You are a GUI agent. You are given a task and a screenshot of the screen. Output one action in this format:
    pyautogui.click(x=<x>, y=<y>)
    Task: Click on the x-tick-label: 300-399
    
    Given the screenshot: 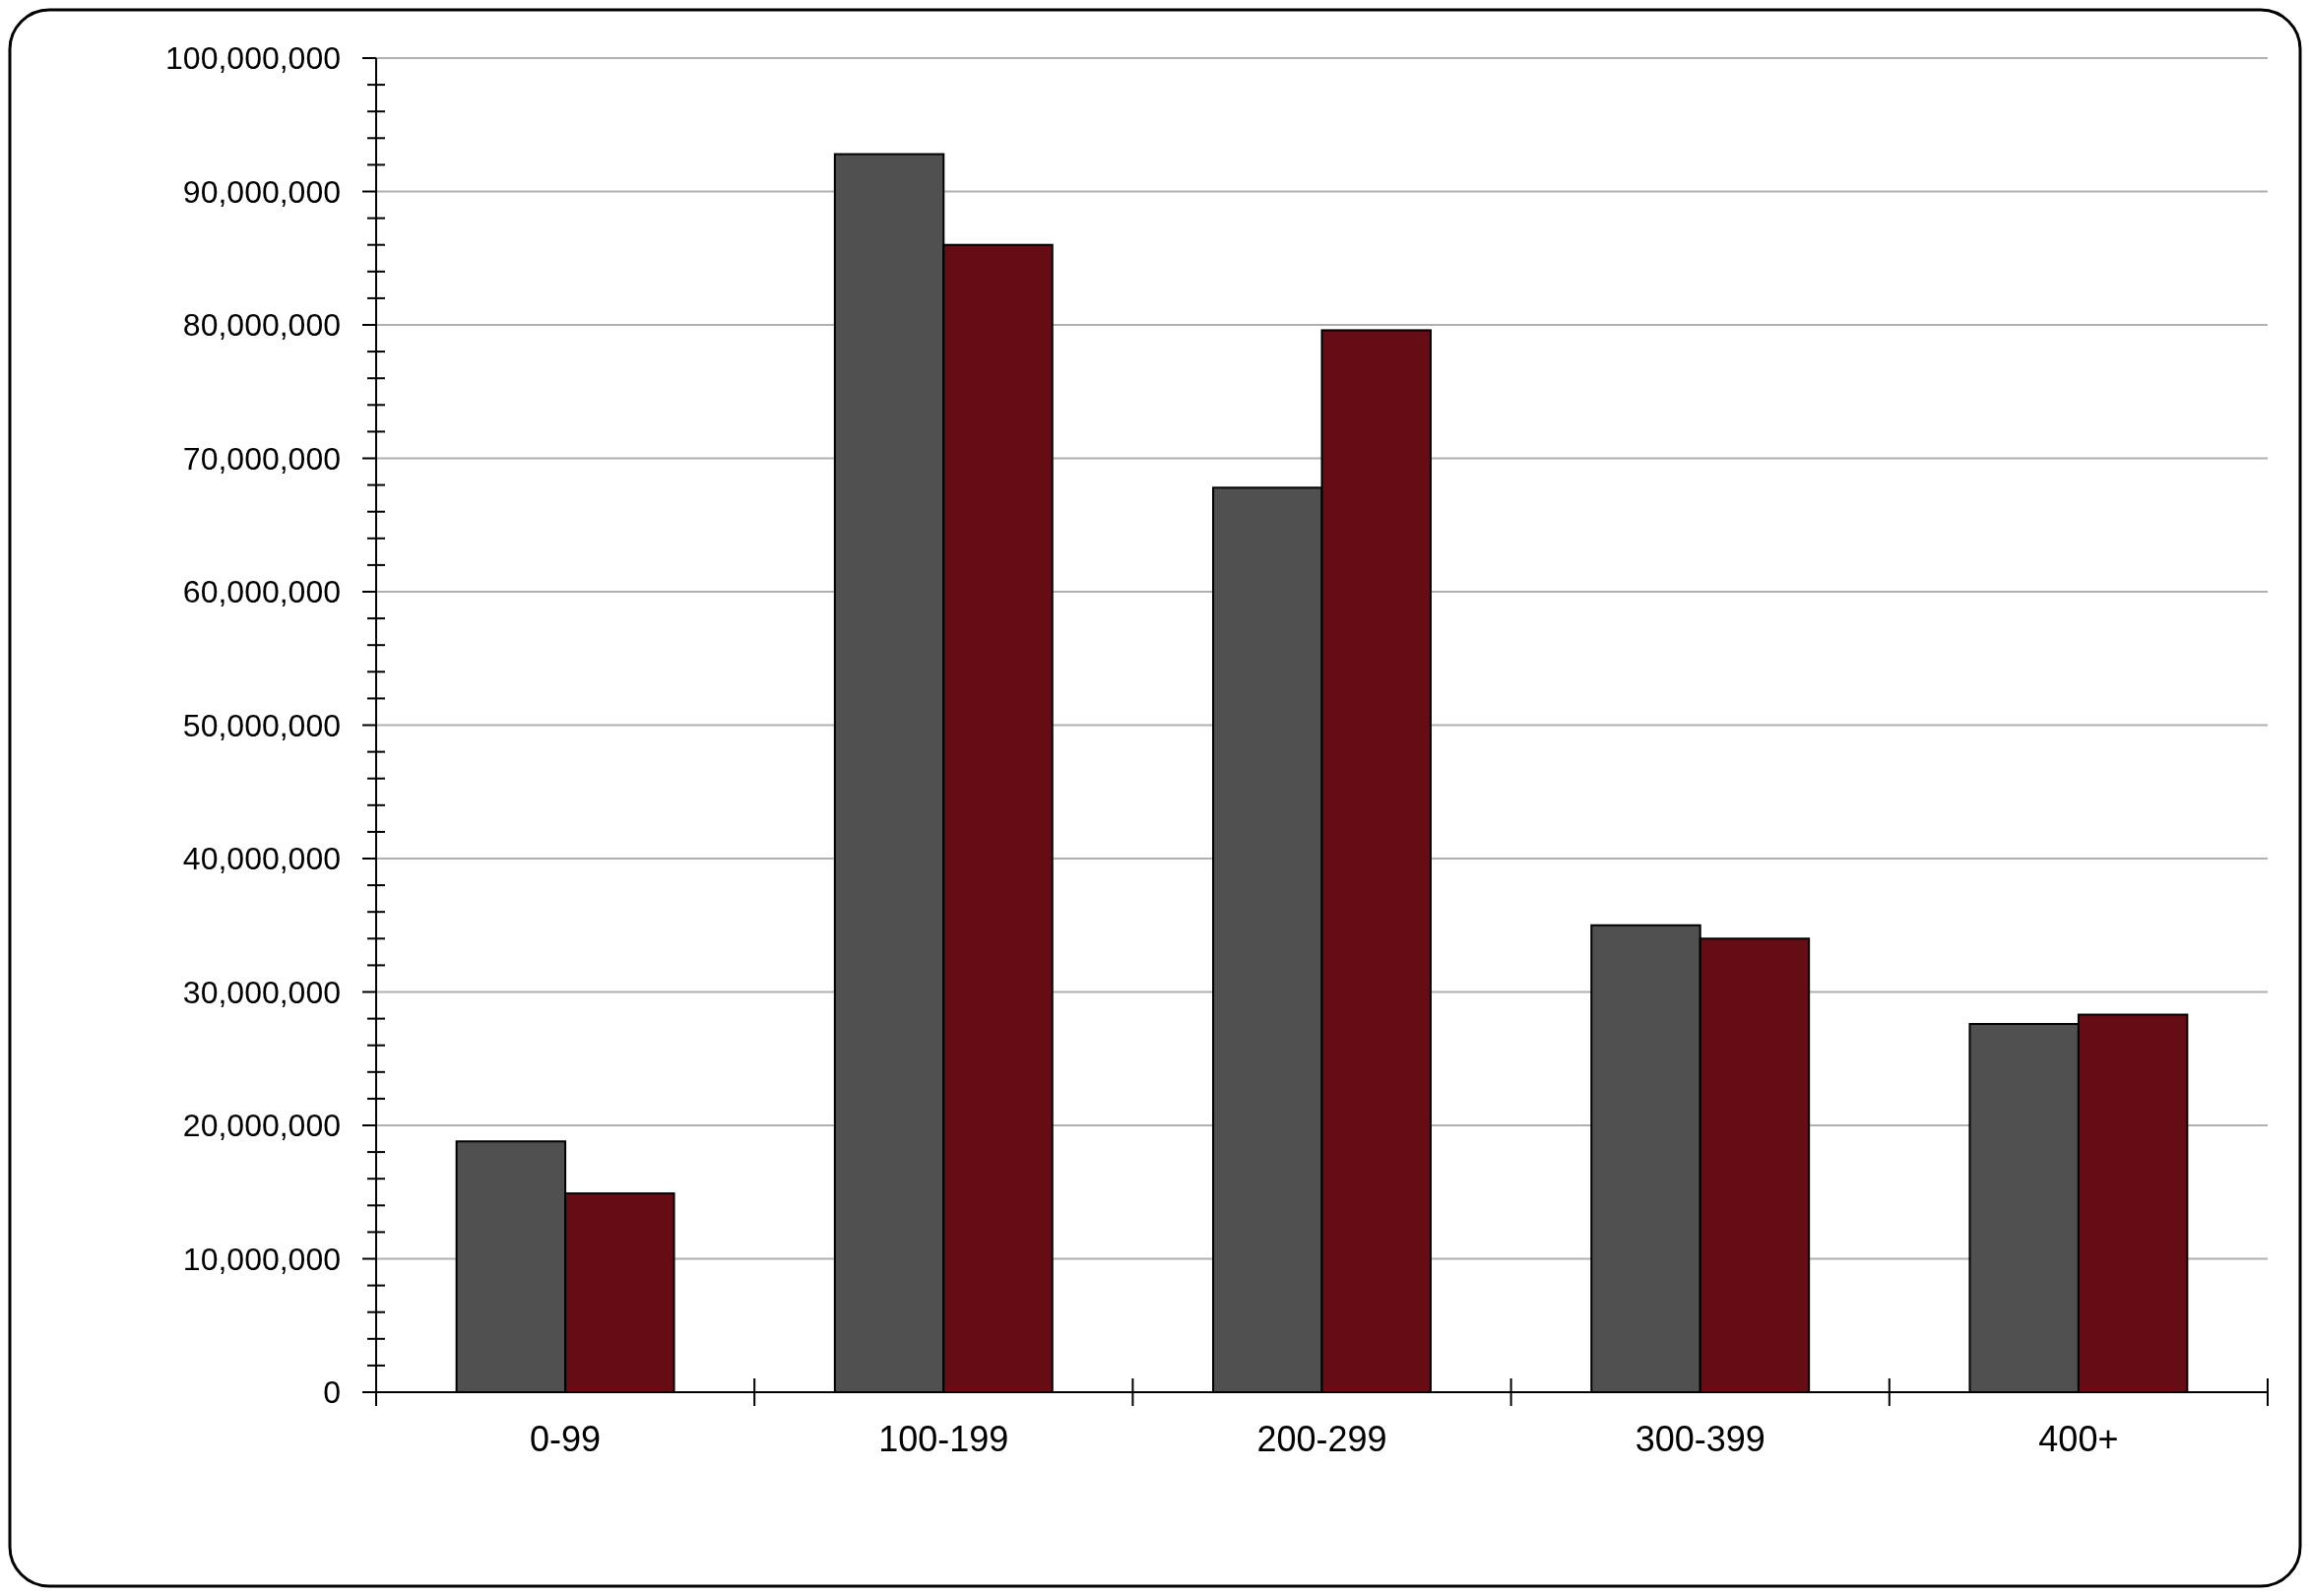 What is the action you would take?
    pyautogui.click(x=1700, y=1439)
    